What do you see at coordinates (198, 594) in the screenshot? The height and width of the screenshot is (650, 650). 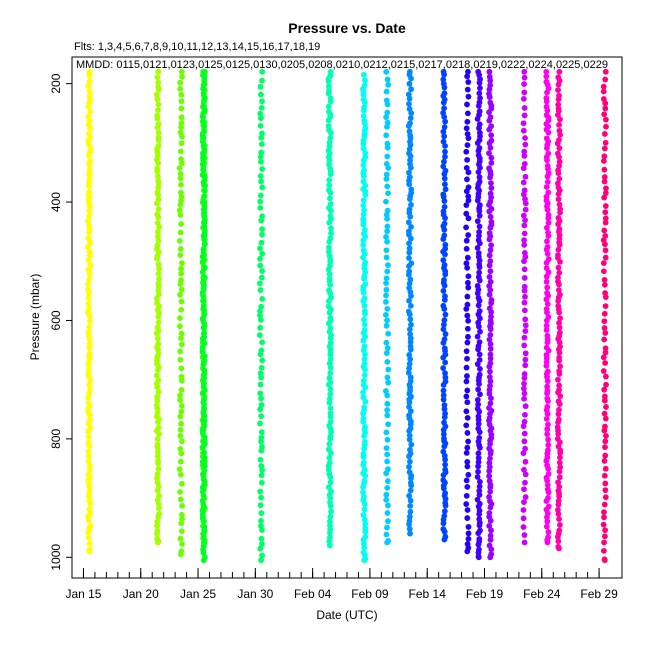 I see `x-tick-label: Jan 25` at bounding box center [198, 594].